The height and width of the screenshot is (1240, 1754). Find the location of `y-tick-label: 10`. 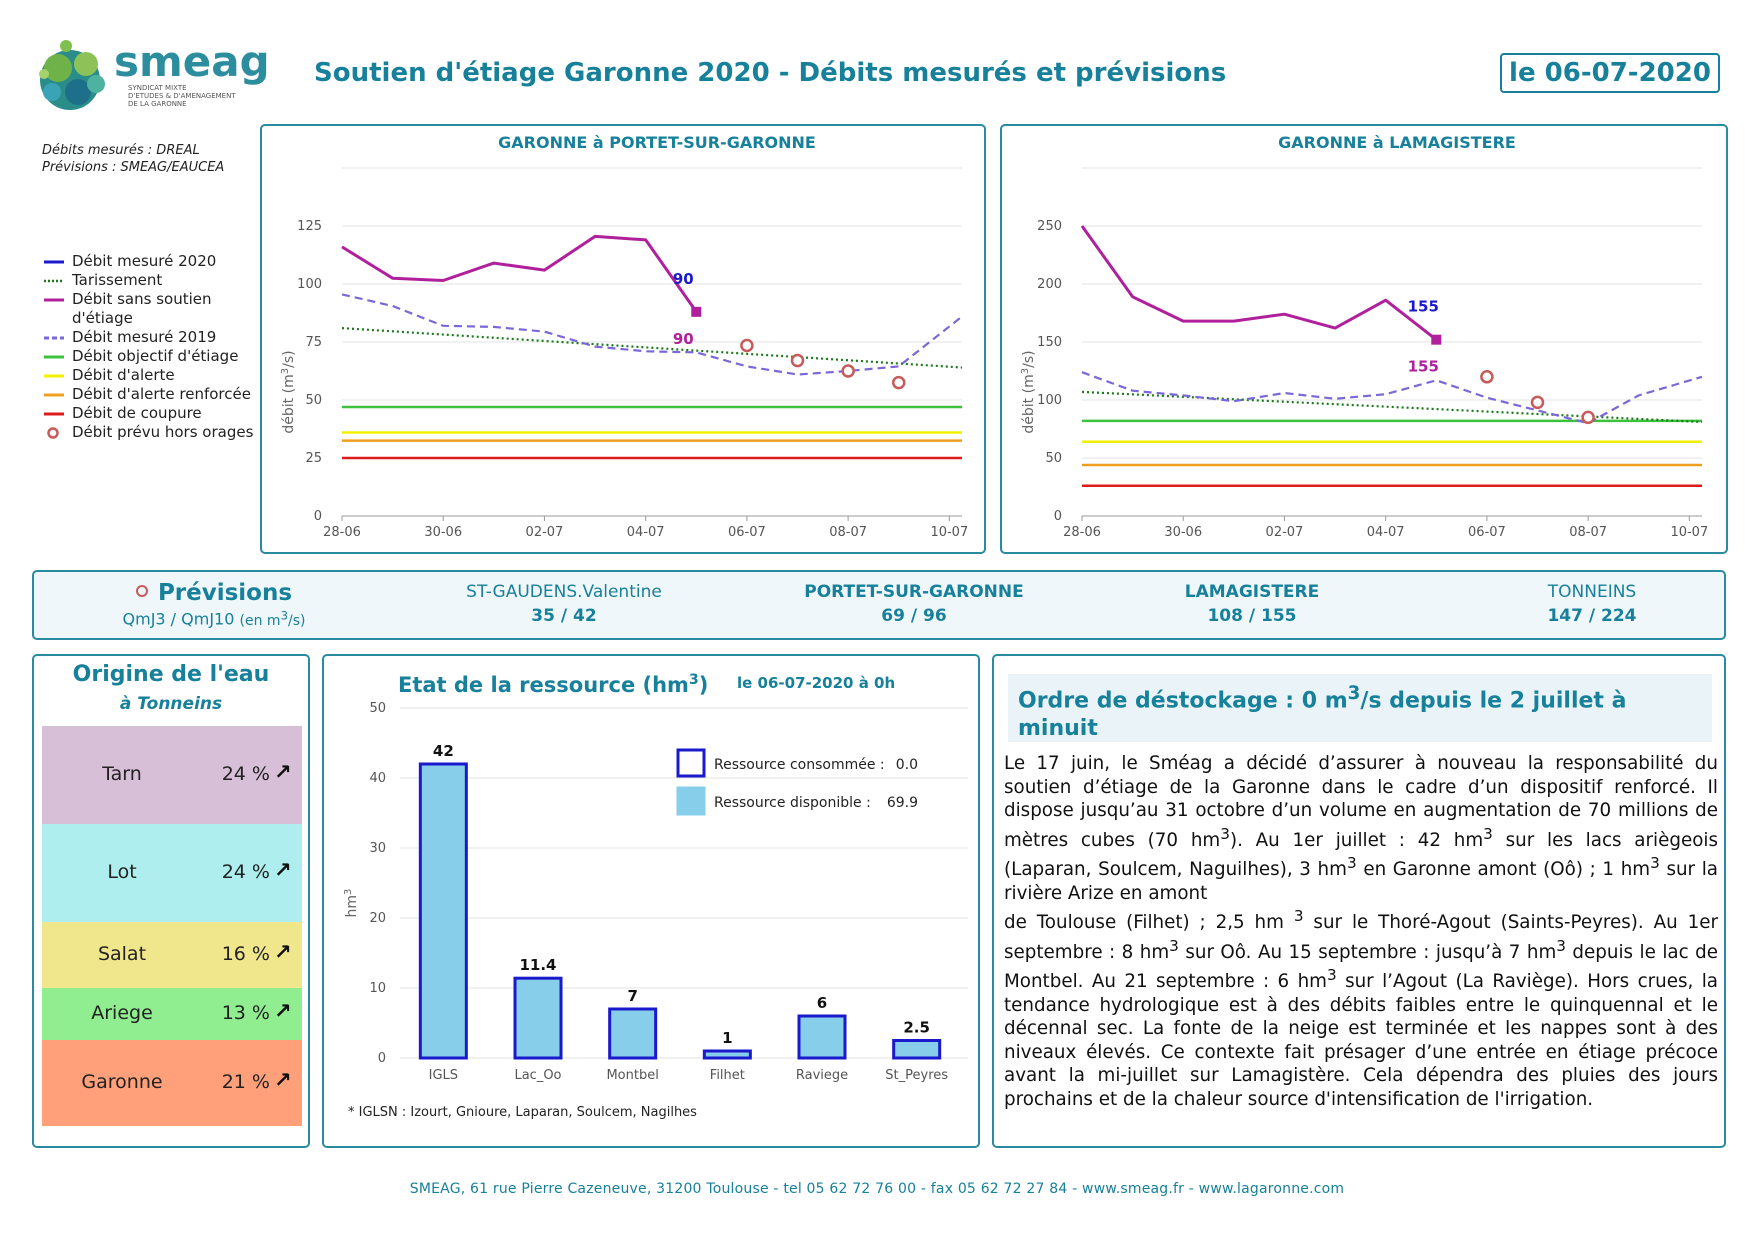

y-tick-label: 10 is located at coordinates (377, 988).